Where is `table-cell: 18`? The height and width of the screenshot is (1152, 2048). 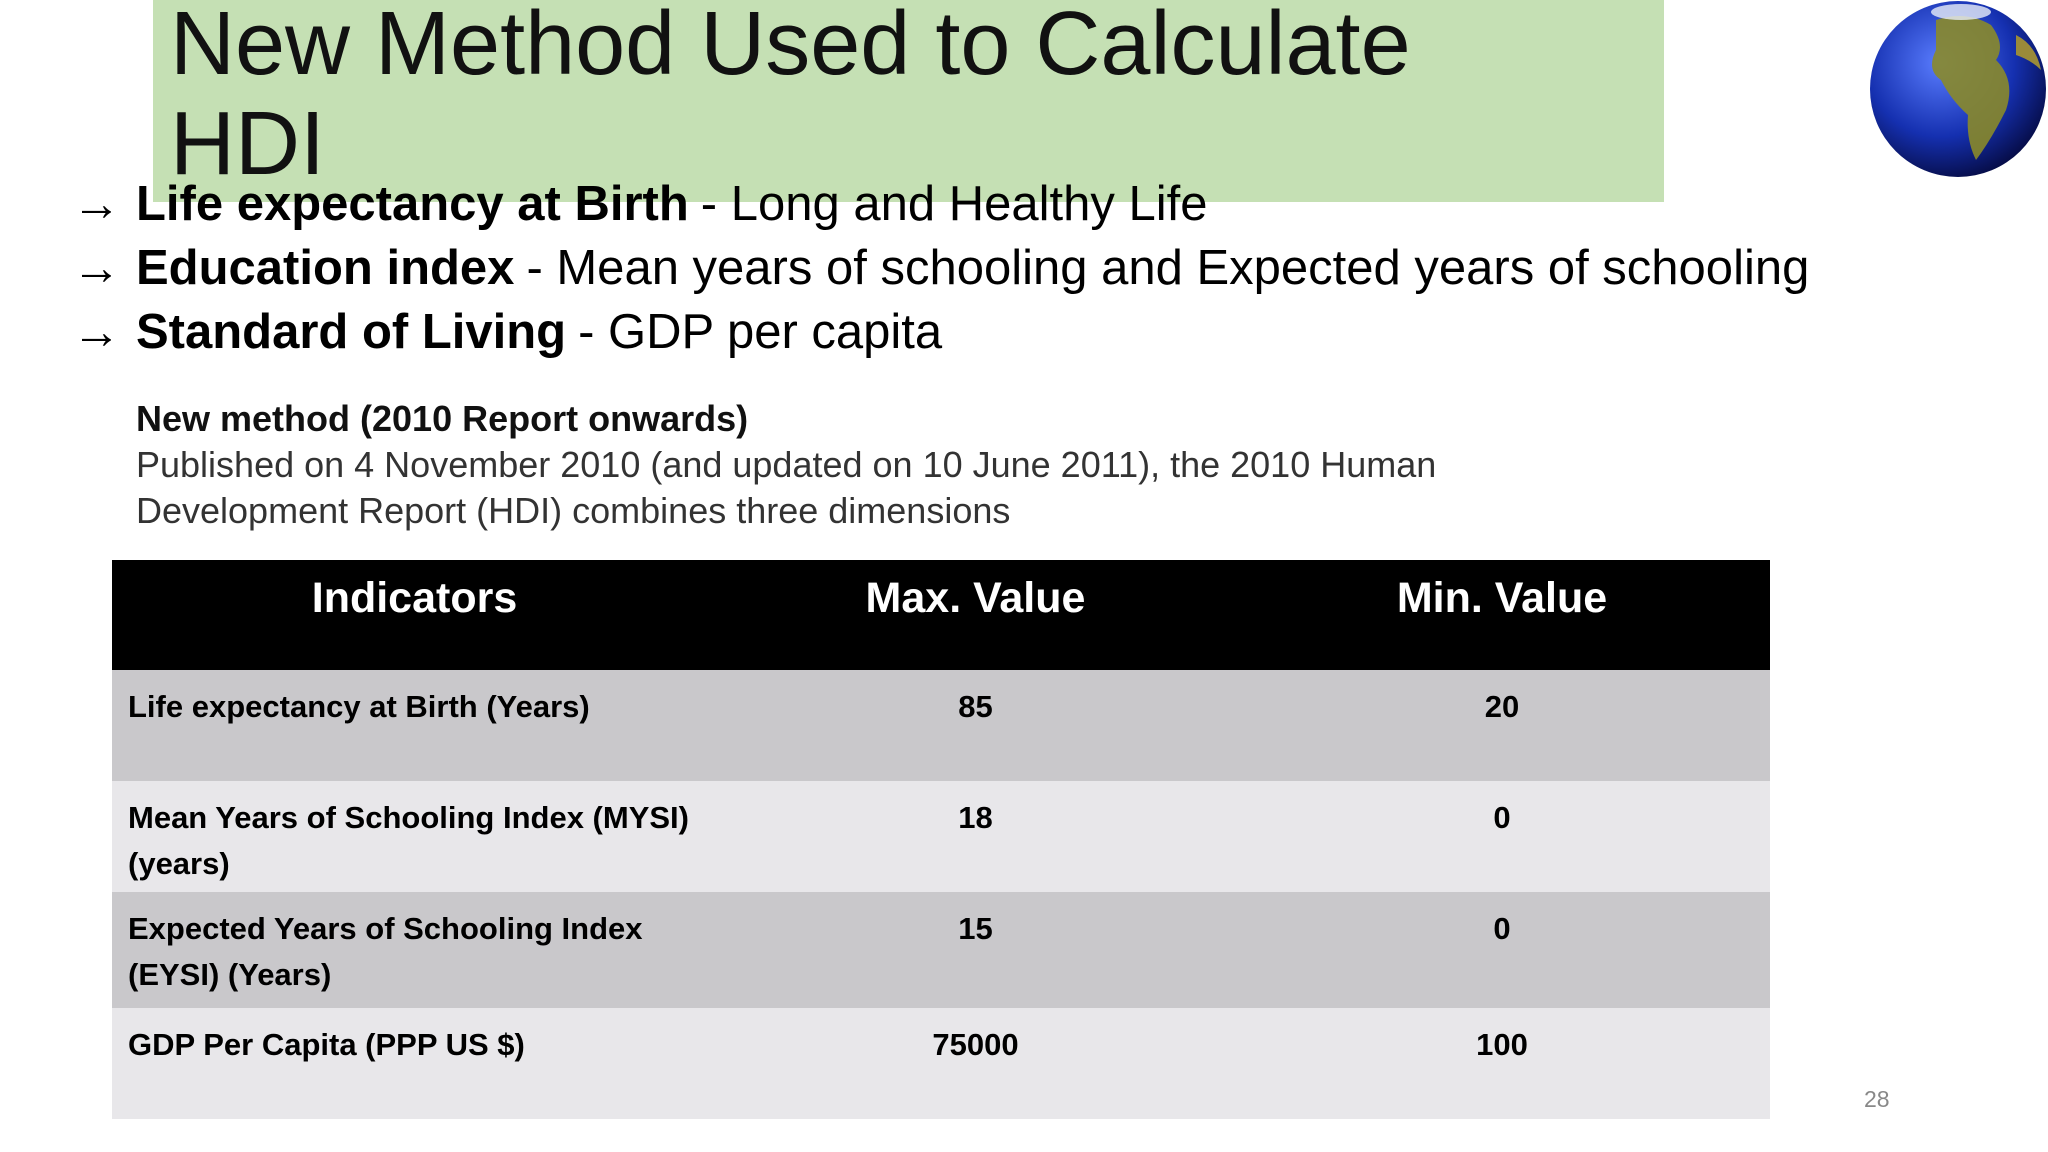
table-cell: 18 is located at coordinates (975, 836).